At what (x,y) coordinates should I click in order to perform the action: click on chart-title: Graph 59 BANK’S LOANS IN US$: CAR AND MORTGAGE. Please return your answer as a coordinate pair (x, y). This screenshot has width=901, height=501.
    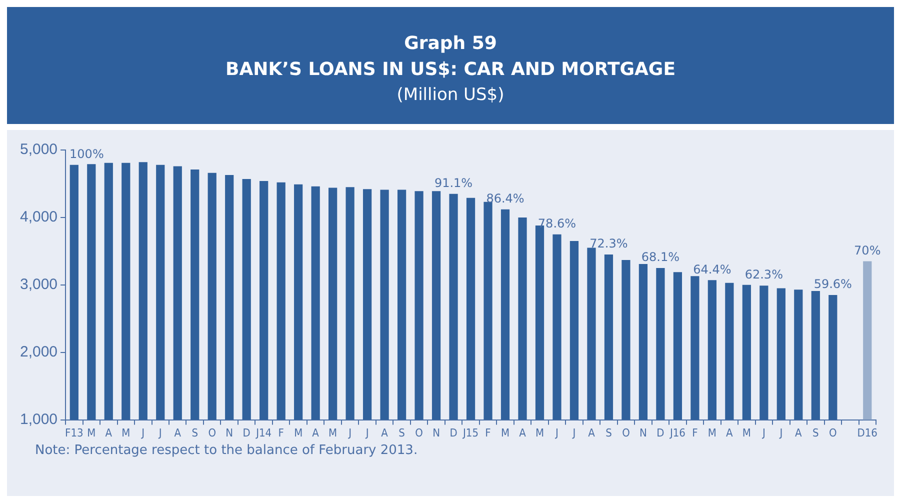
    Looking at the image, I should click on (450, 57).